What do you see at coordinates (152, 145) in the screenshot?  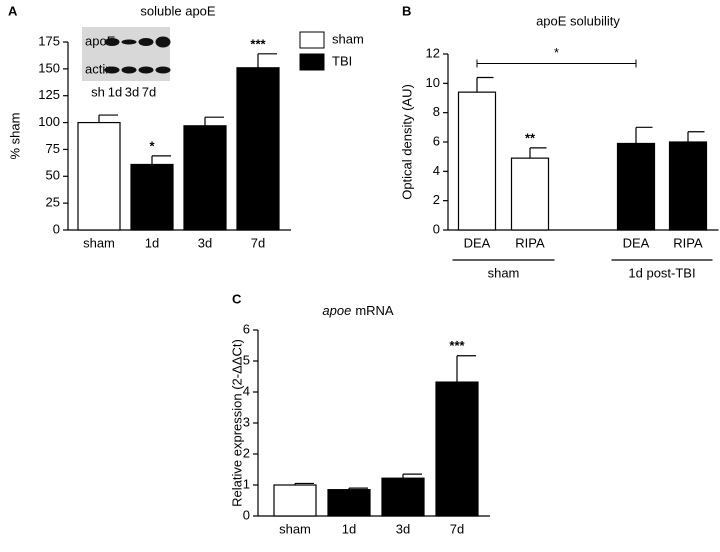 I see `significance: *` at bounding box center [152, 145].